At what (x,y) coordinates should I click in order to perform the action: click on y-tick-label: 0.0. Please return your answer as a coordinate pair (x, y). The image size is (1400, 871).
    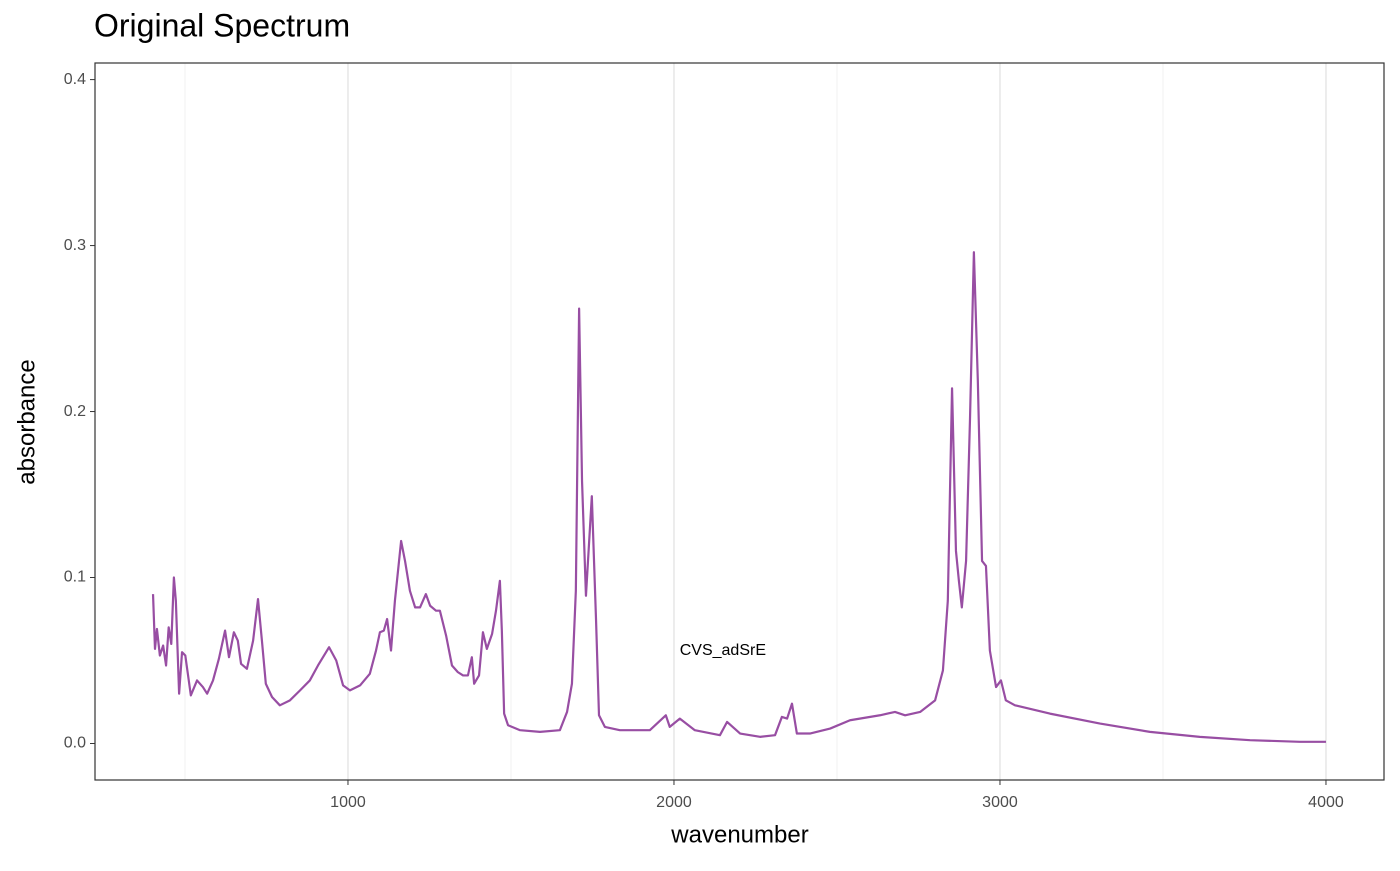
    Looking at the image, I should click on (75, 743).